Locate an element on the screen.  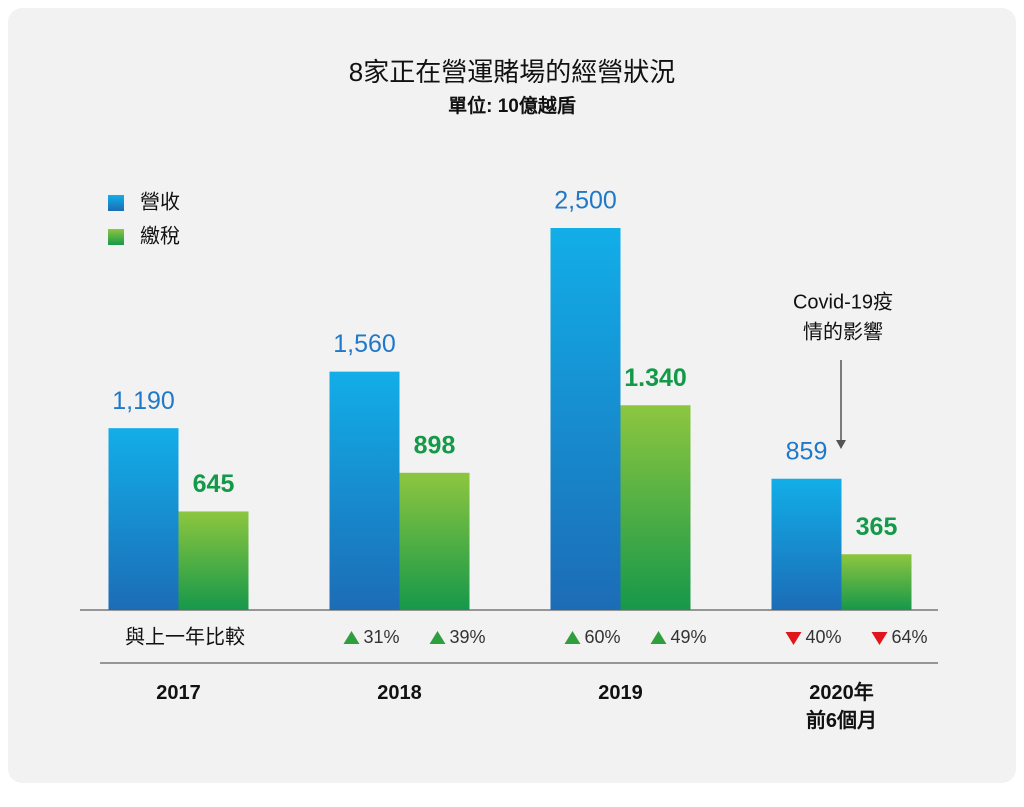
legend-label: 營收 is located at coordinates (160, 201).